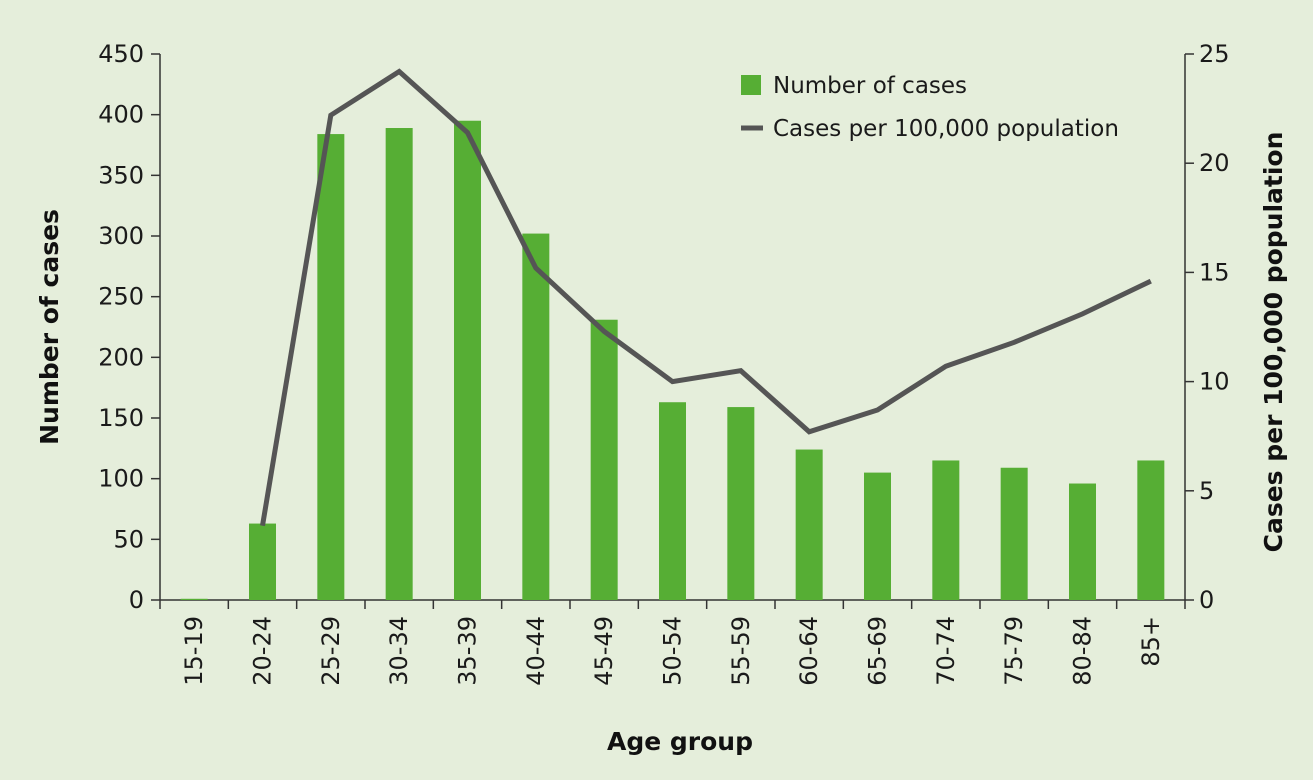 Image resolution: width=1313 pixels, height=780 pixels. Describe the element at coordinates (1214, 272) in the screenshot. I see `y2-tick-label: 15` at that location.